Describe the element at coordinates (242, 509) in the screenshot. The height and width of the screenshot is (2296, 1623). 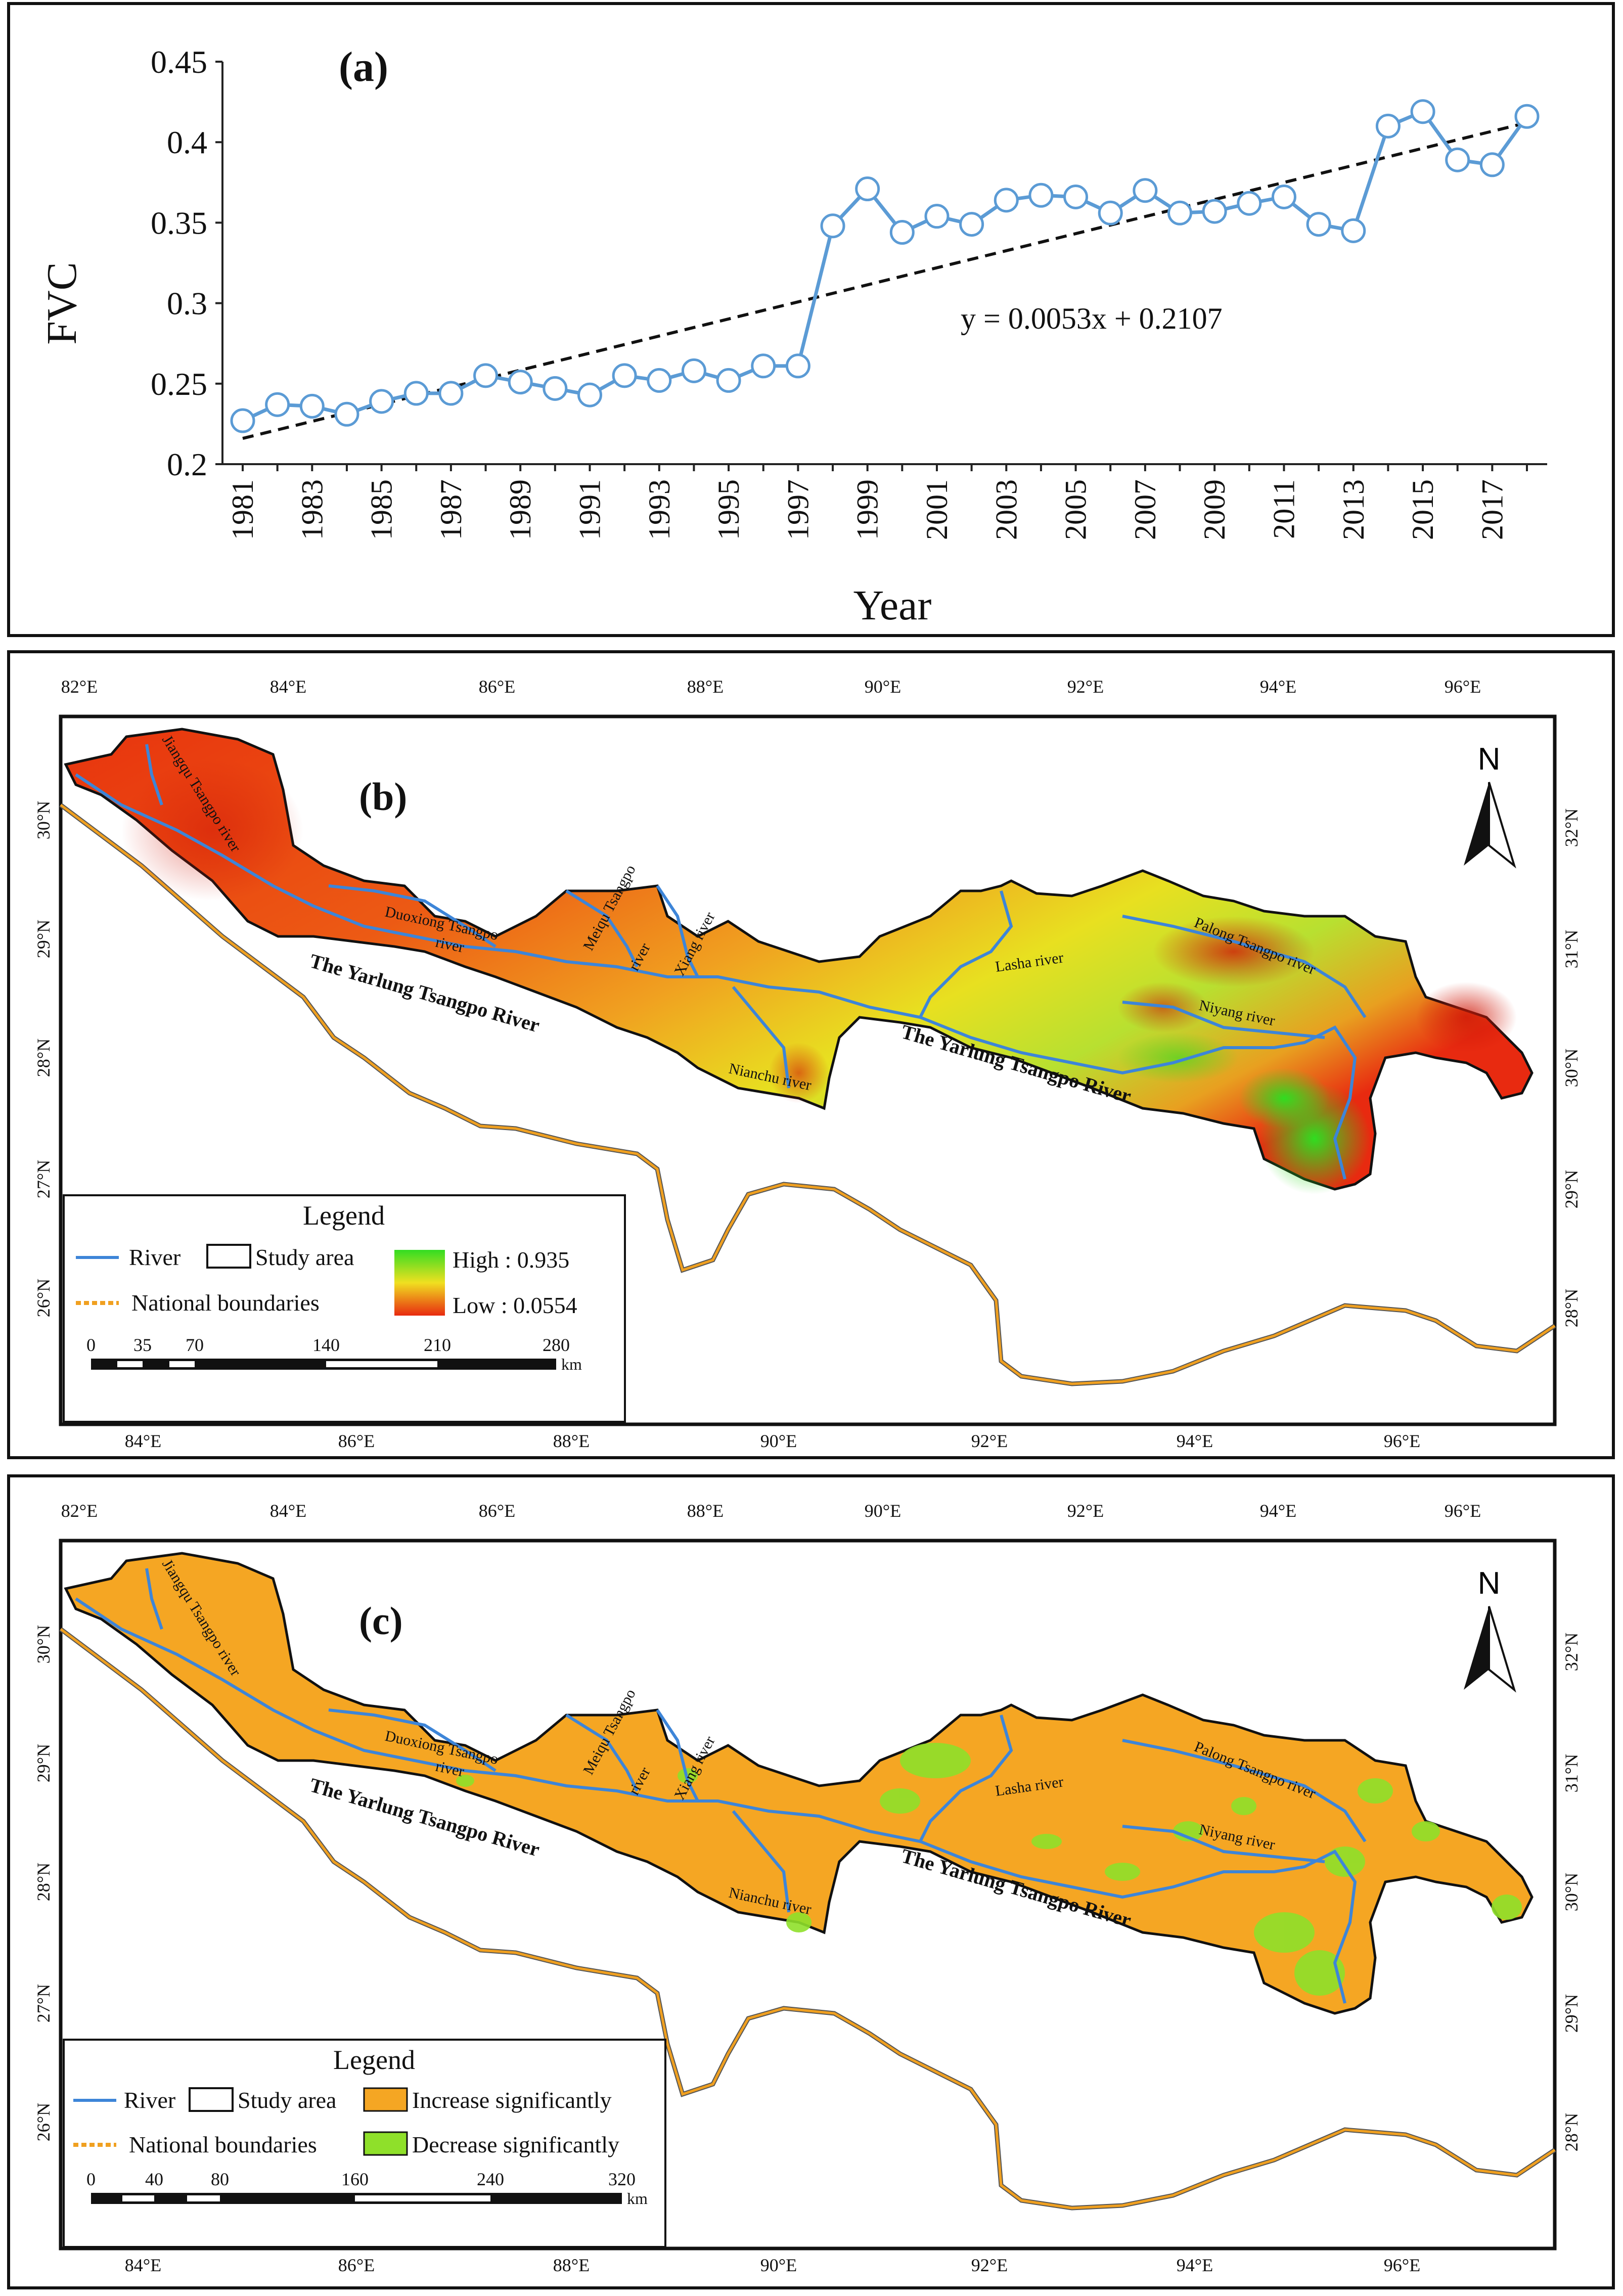
I see `x-tick-label: 1981` at that location.